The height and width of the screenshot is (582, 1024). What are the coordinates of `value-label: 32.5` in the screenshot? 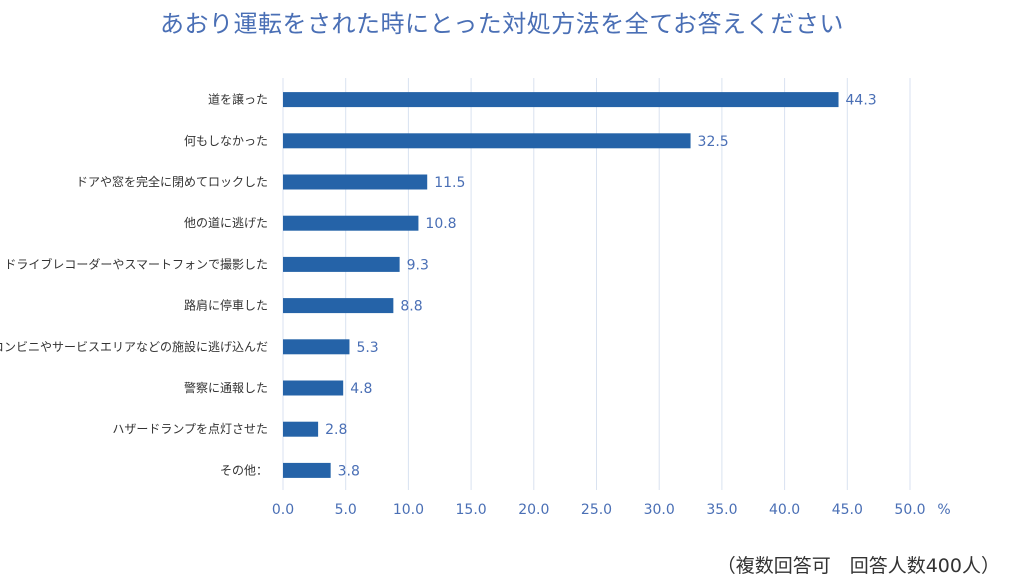 It's located at (713, 142).